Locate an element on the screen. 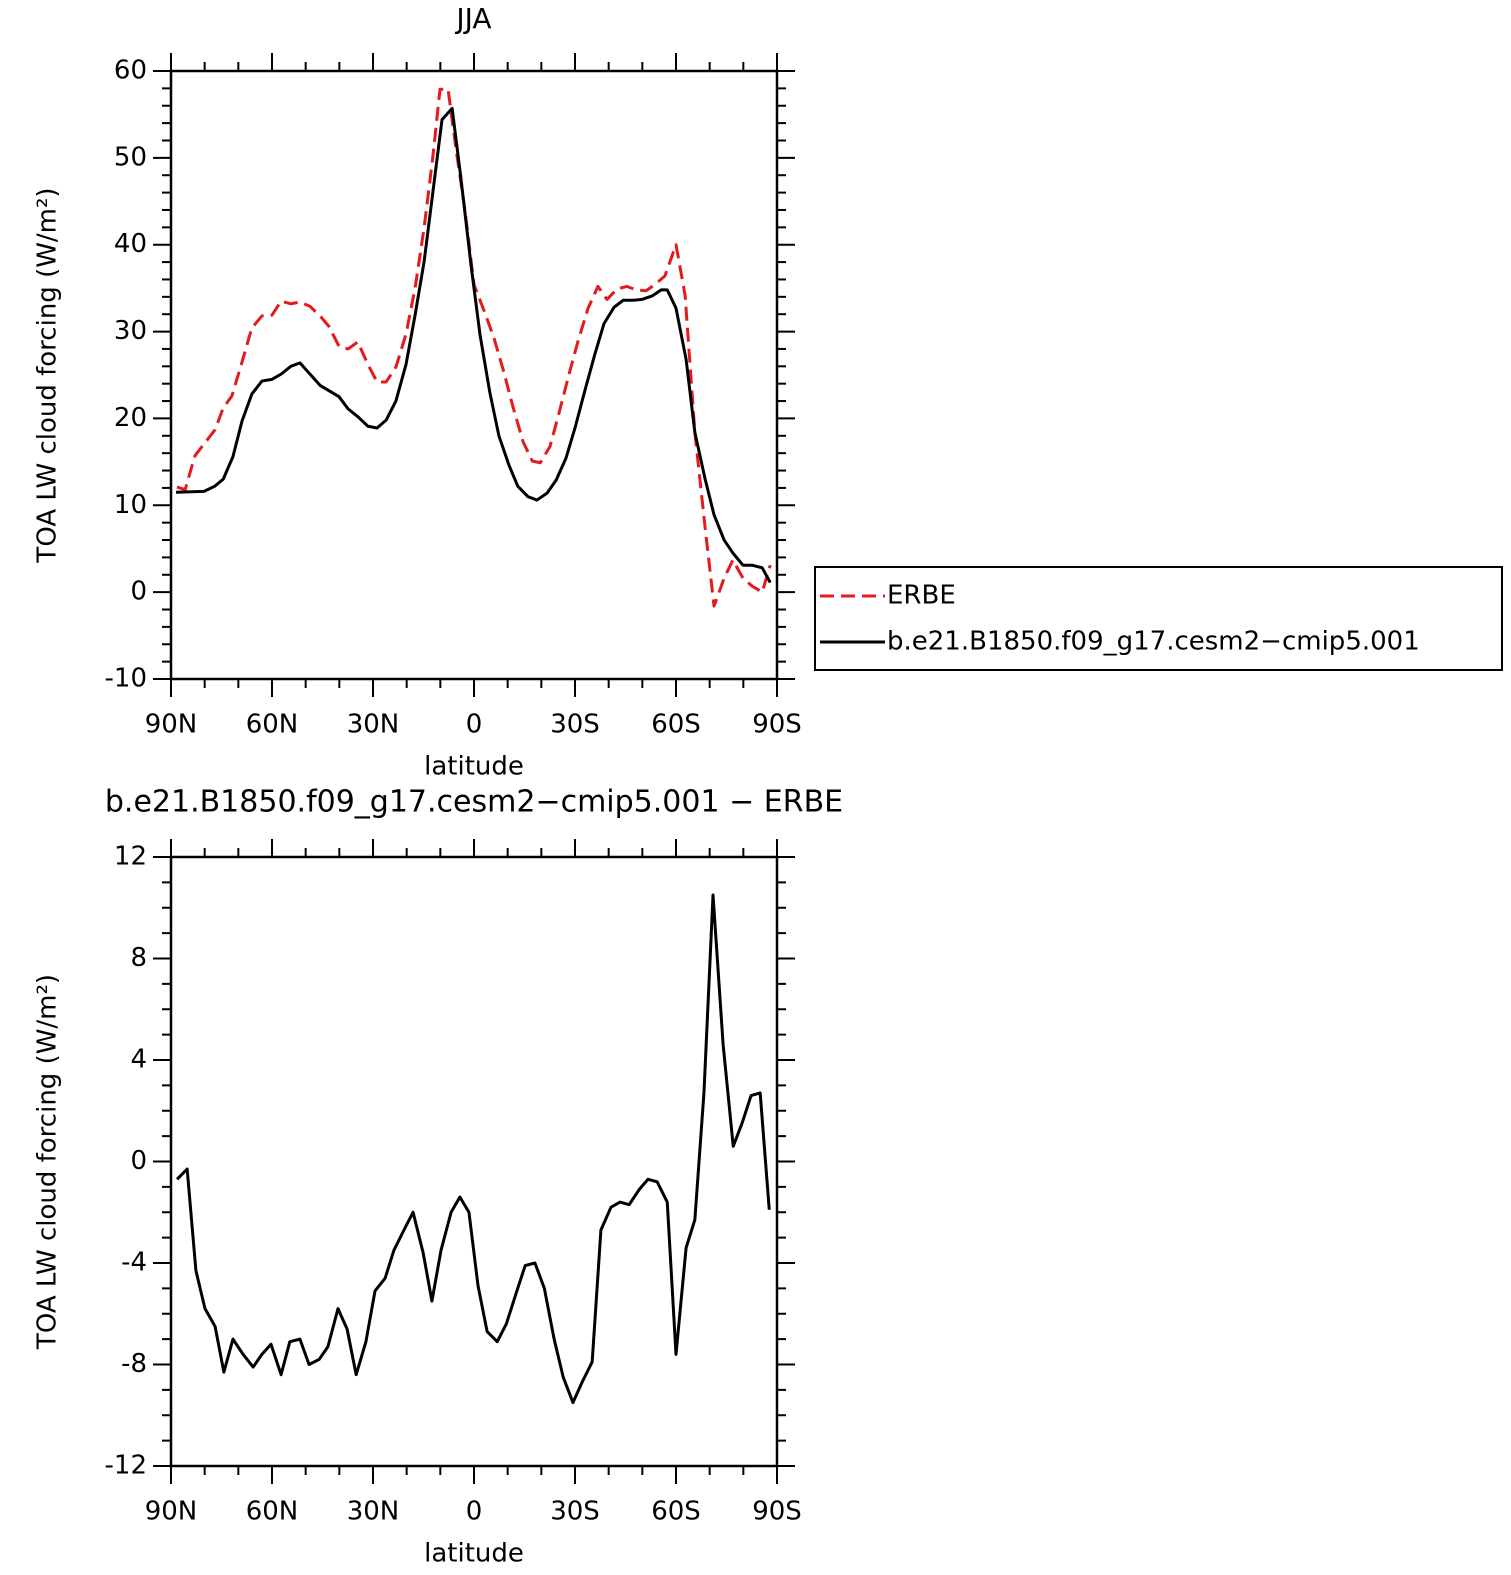  y-tick-label: 40 is located at coordinates (130, 244).